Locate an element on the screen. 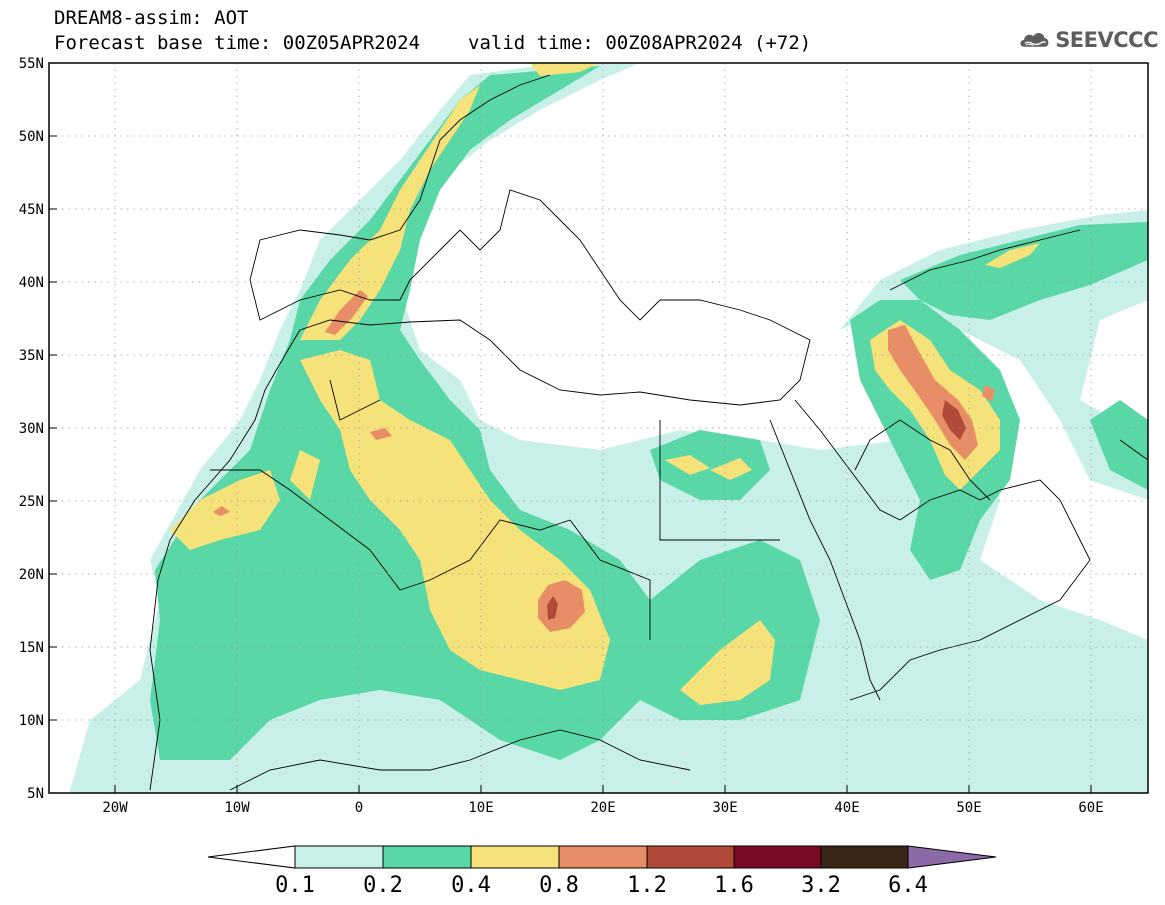 This screenshot has width=1165, height=905. lat-tick-label: 25N is located at coordinates (31, 502).